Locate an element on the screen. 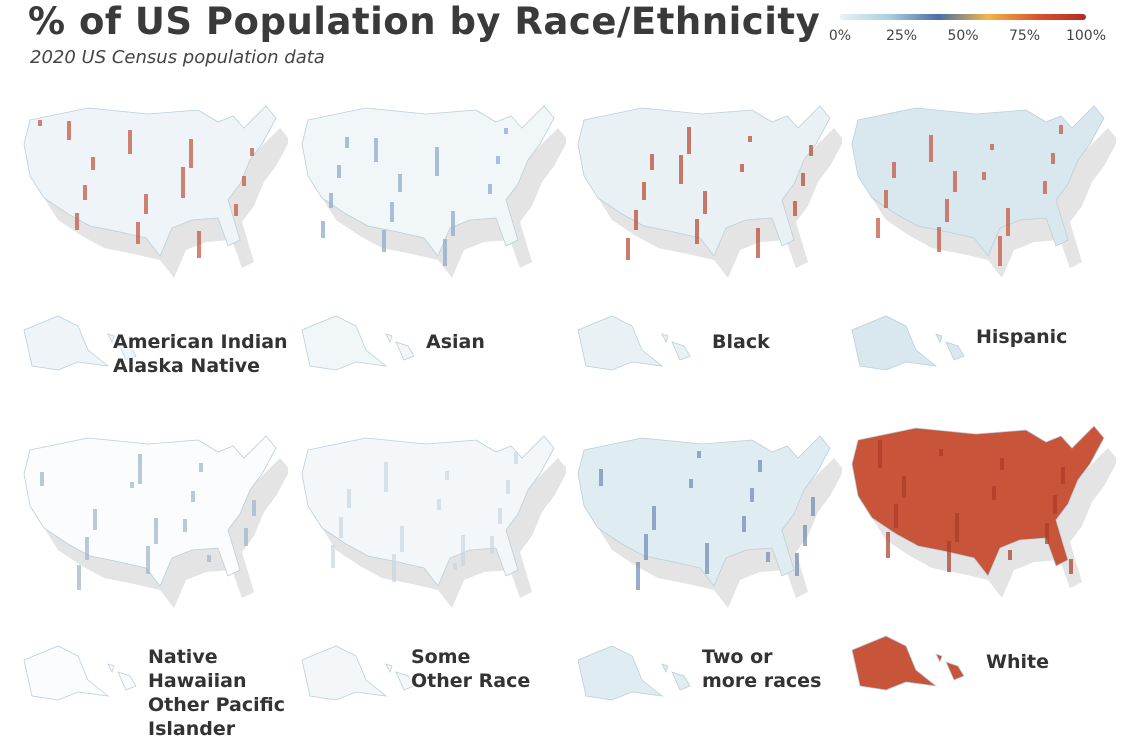 Image resolution: width=1125 pixels, height=741 pixels. map-panel: White is located at coordinates (981, 550).